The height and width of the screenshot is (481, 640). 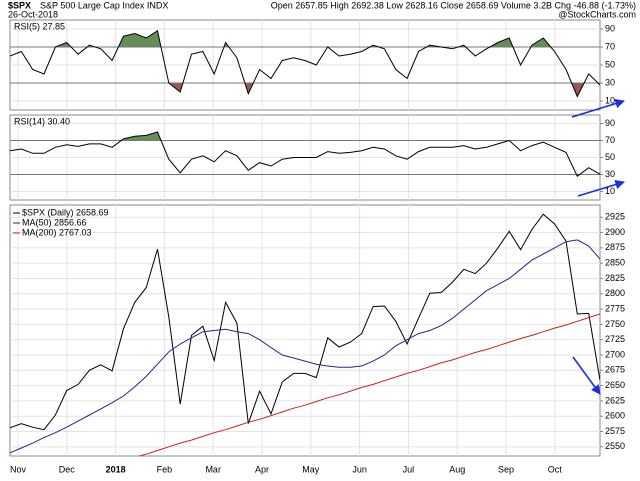 What do you see at coordinates (67, 469) in the screenshot?
I see `x-tick-label: Dec` at bounding box center [67, 469].